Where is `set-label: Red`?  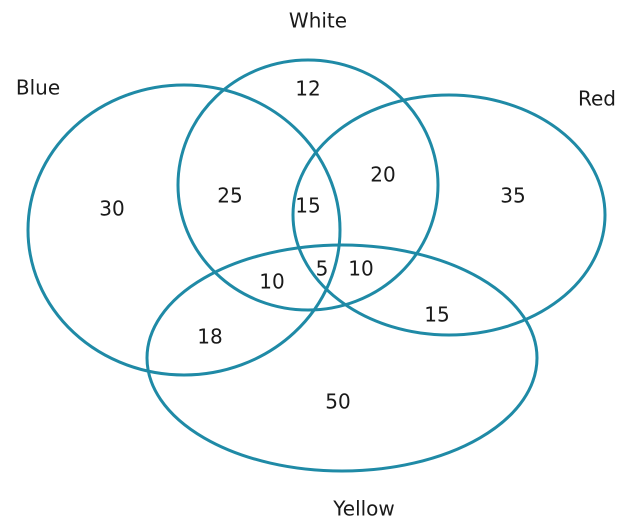
set-label: Red is located at coordinates (597, 99).